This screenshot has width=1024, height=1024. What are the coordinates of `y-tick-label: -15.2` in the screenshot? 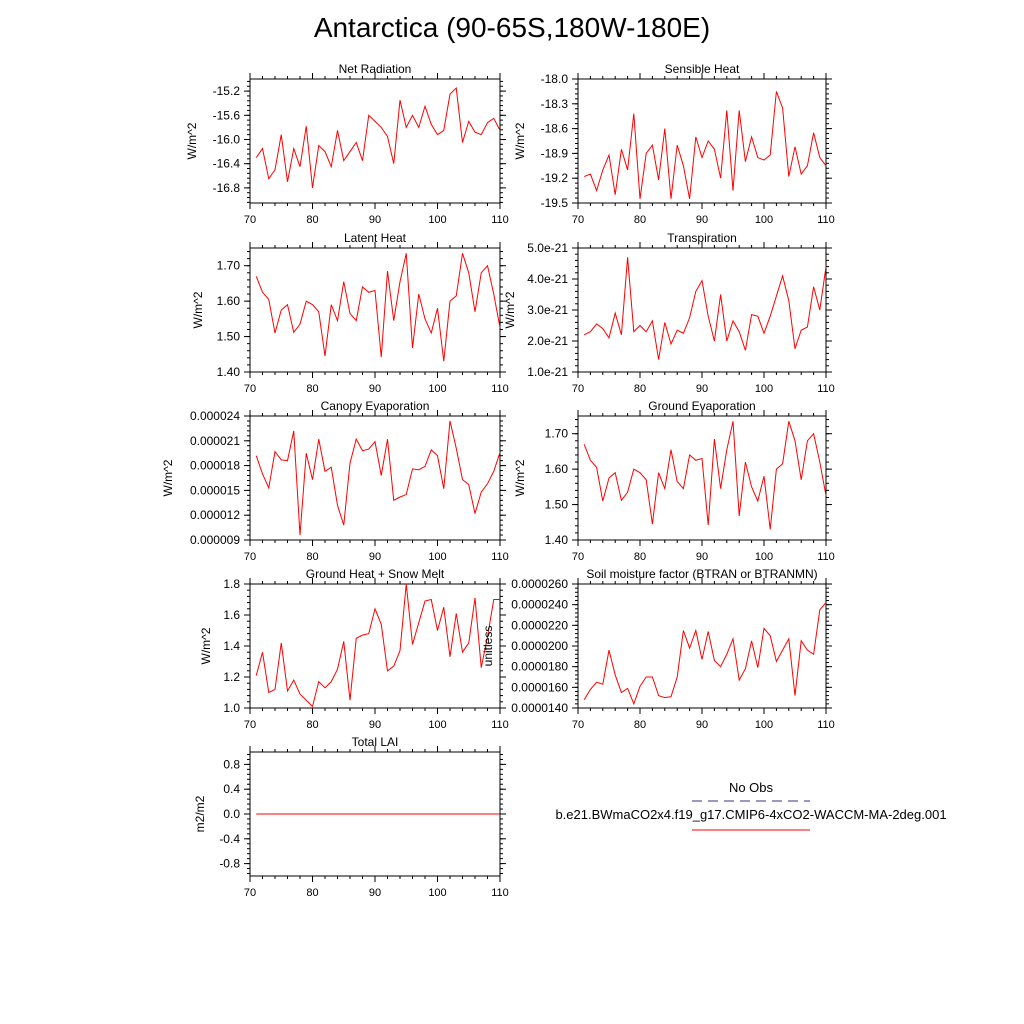 It's located at (227, 91).